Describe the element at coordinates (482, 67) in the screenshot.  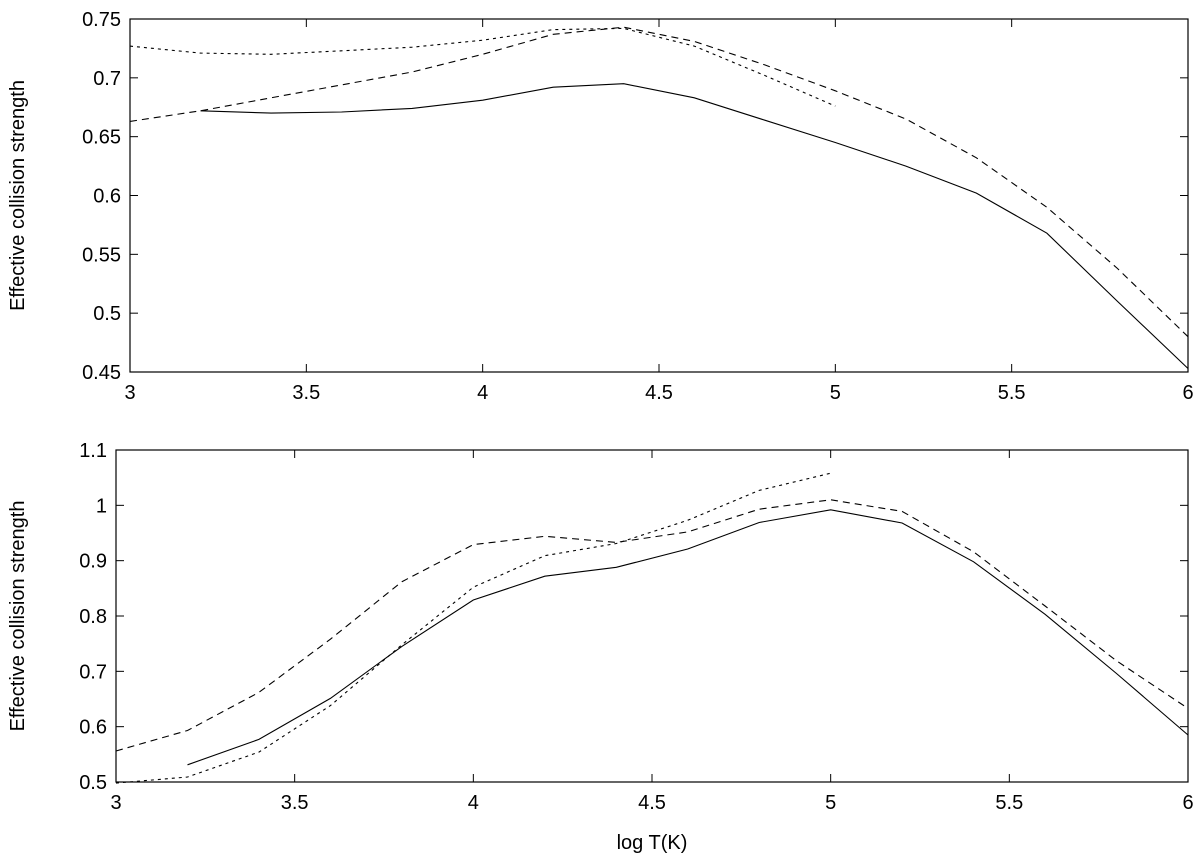
I see `series-line-dotted` at that location.